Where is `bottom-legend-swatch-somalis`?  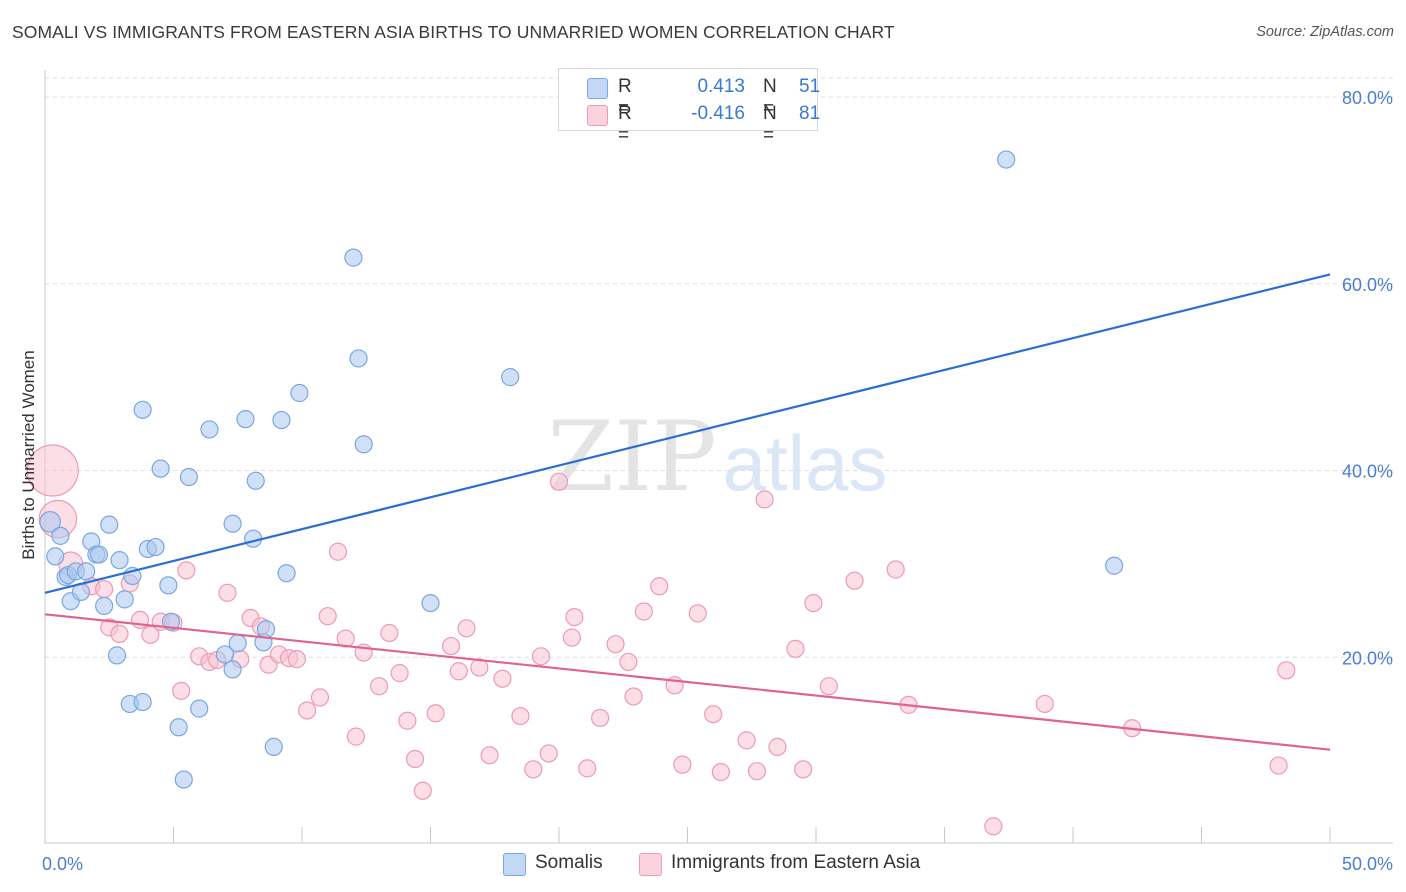 bottom-legend-swatch-somalis is located at coordinates (514, 864).